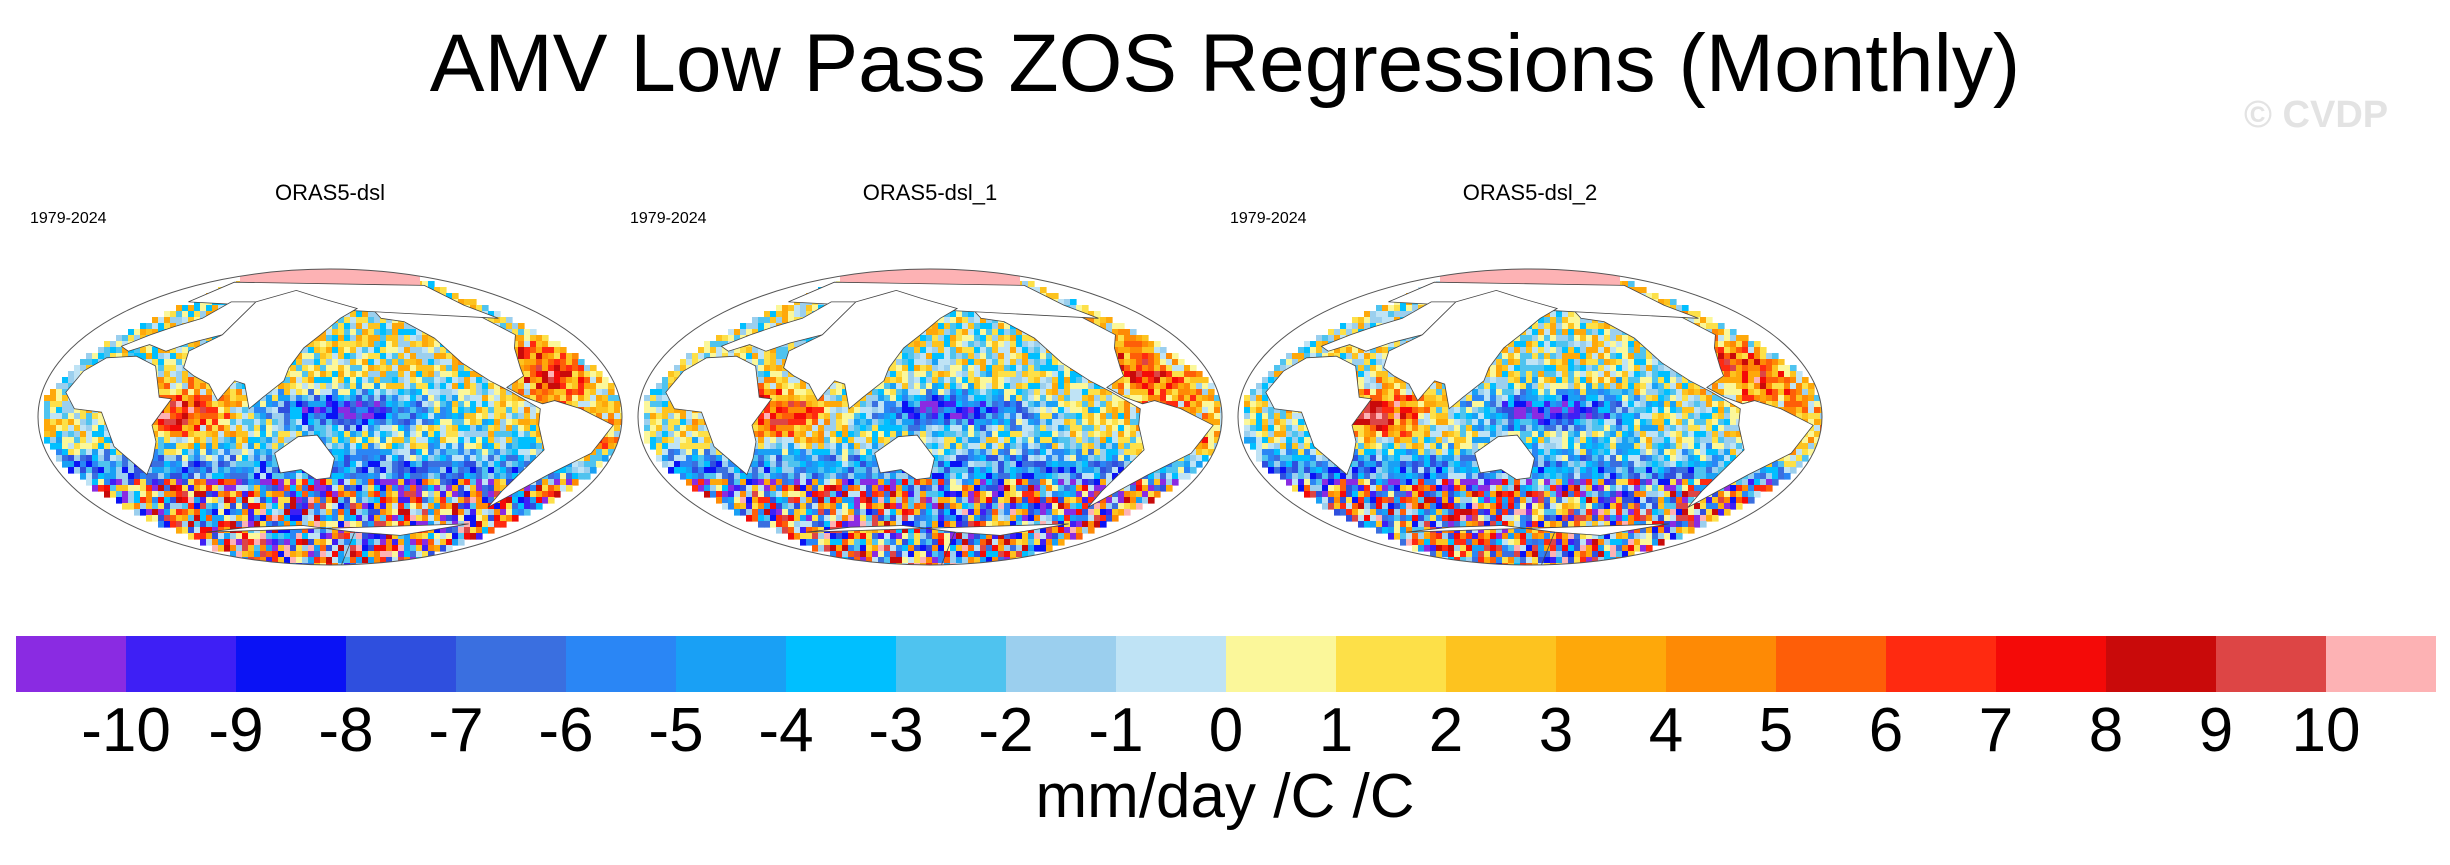  What do you see at coordinates (456, 730) in the screenshot?
I see `colorbar-tick-label: -7` at bounding box center [456, 730].